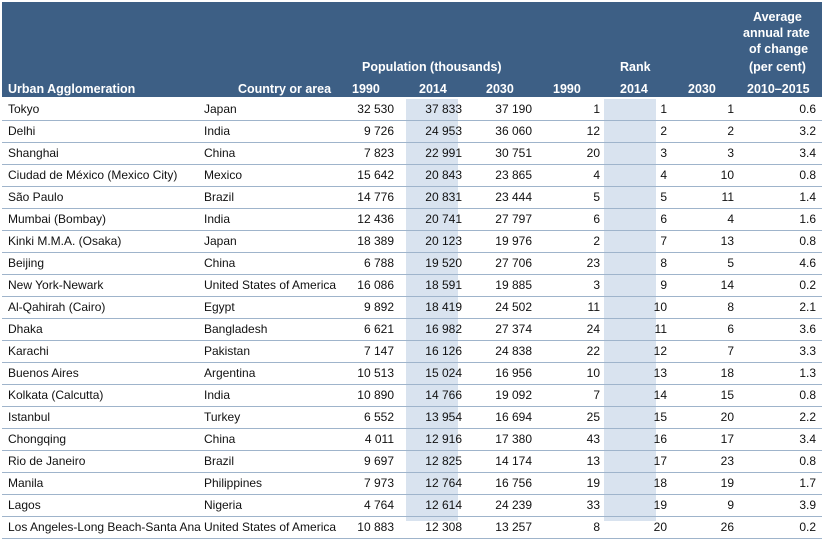 The height and width of the screenshot is (539, 824). Describe the element at coordinates (596, 175) in the screenshot. I see `cell-rank-1990: 4` at that location.